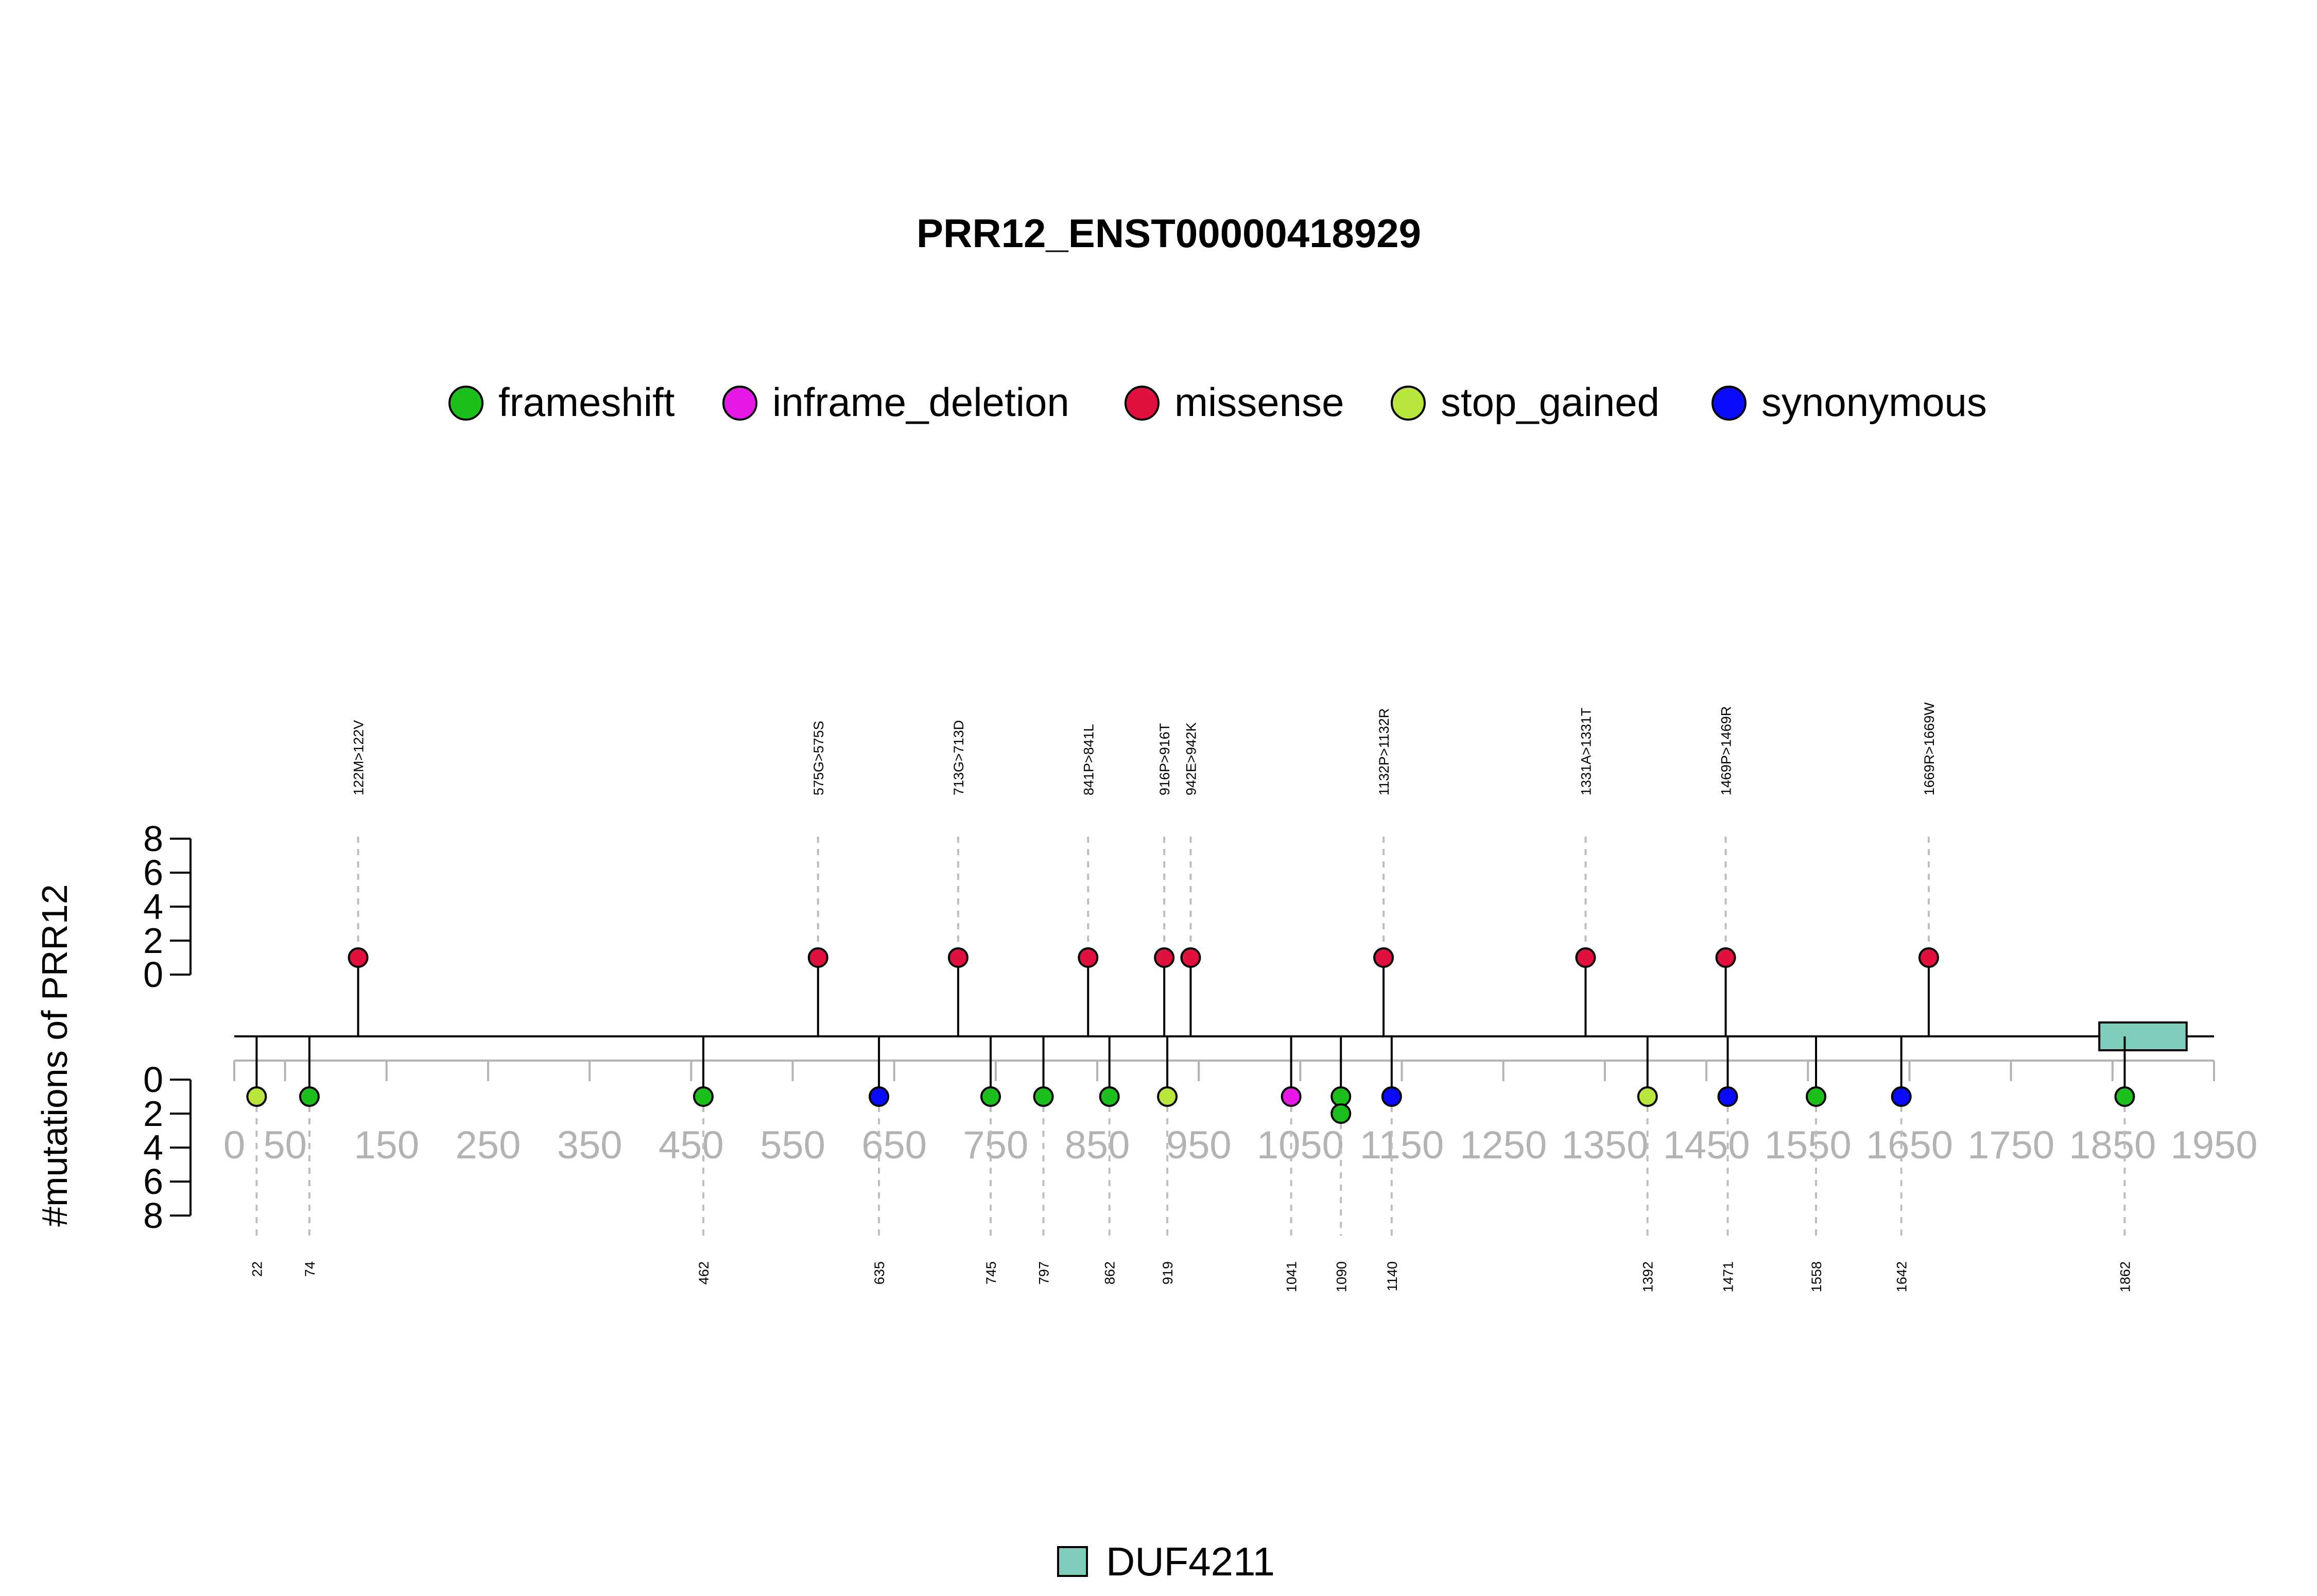  I want to click on top-mutation-label: 575G>575S, so click(818, 758).